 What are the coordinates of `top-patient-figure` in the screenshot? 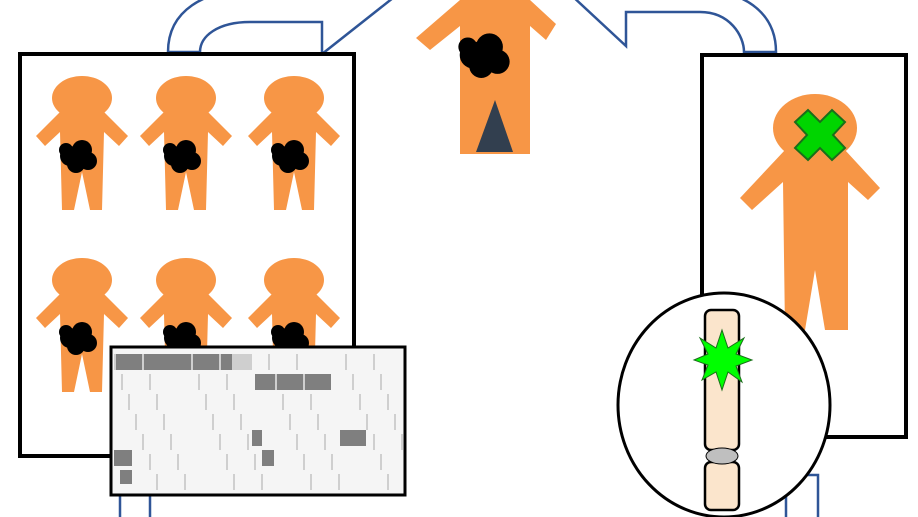 It's located at (486, 77).